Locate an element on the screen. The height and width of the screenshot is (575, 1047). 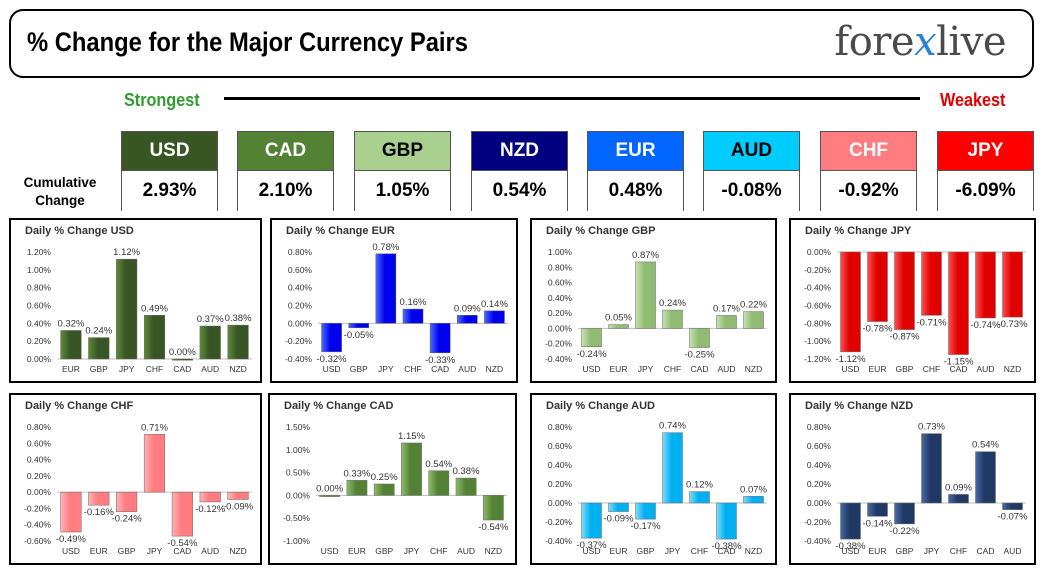
data-label: 0.14% is located at coordinates (494, 304).